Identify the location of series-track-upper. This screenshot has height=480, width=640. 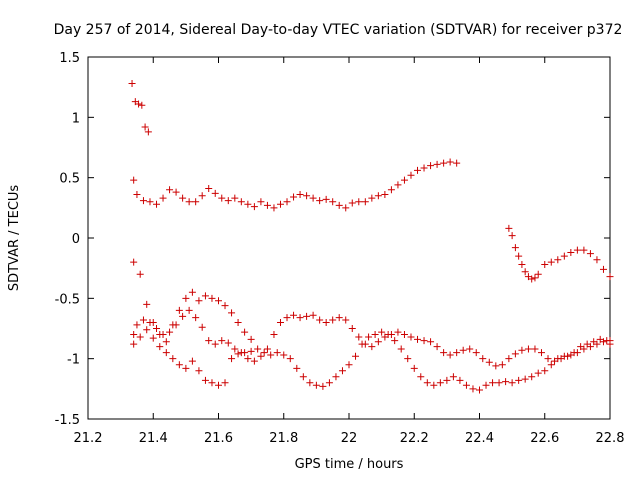
(295, 185).